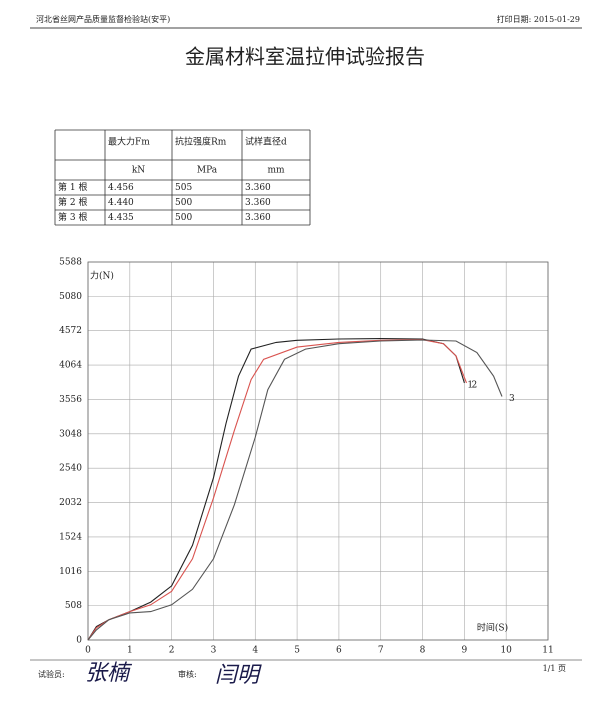 This screenshot has width=600, height=704. What do you see at coordinates (130, 651) in the screenshot?
I see `x-tick-label: 1` at bounding box center [130, 651].